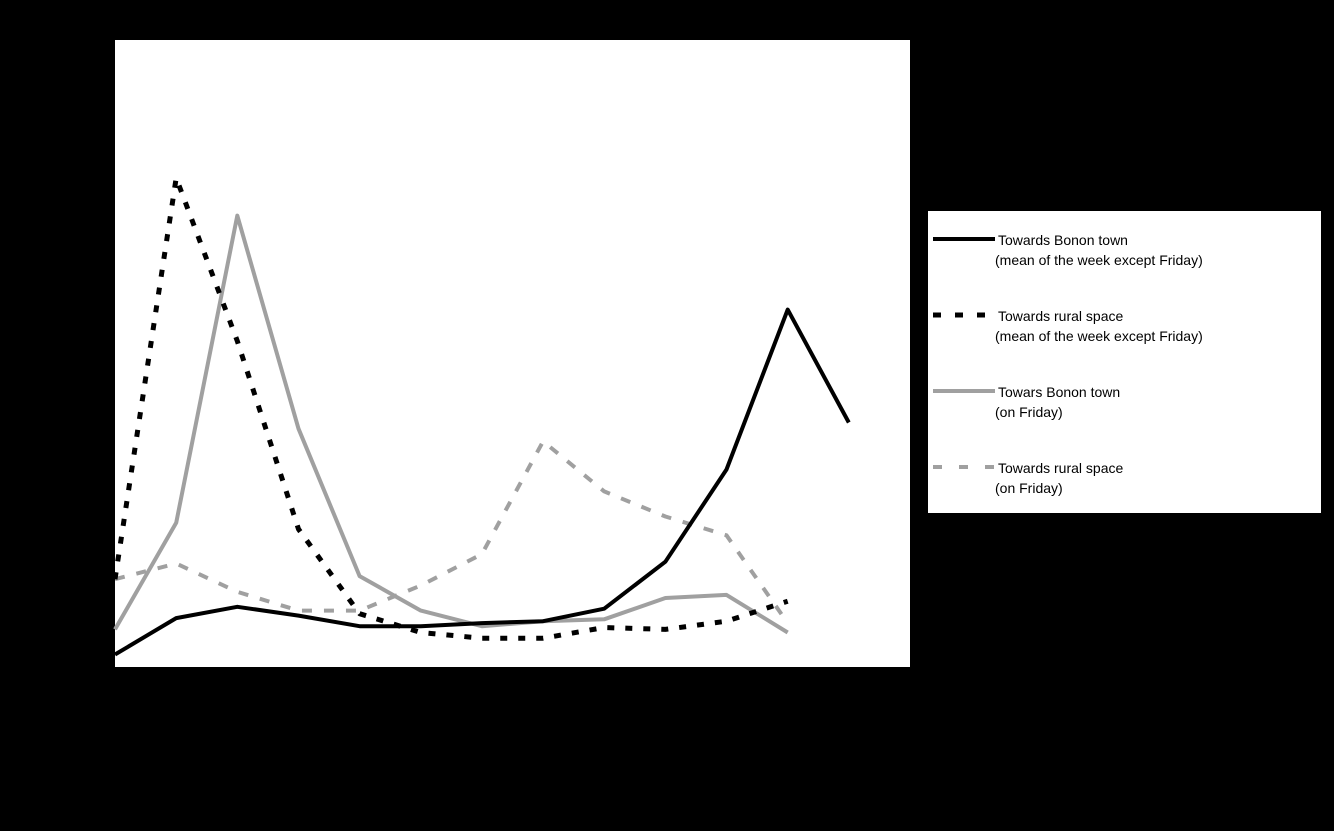  What do you see at coordinates (1099, 336) in the screenshot?
I see `legend-sublabel-2: (mean of the week except Friday)` at bounding box center [1099, 336].